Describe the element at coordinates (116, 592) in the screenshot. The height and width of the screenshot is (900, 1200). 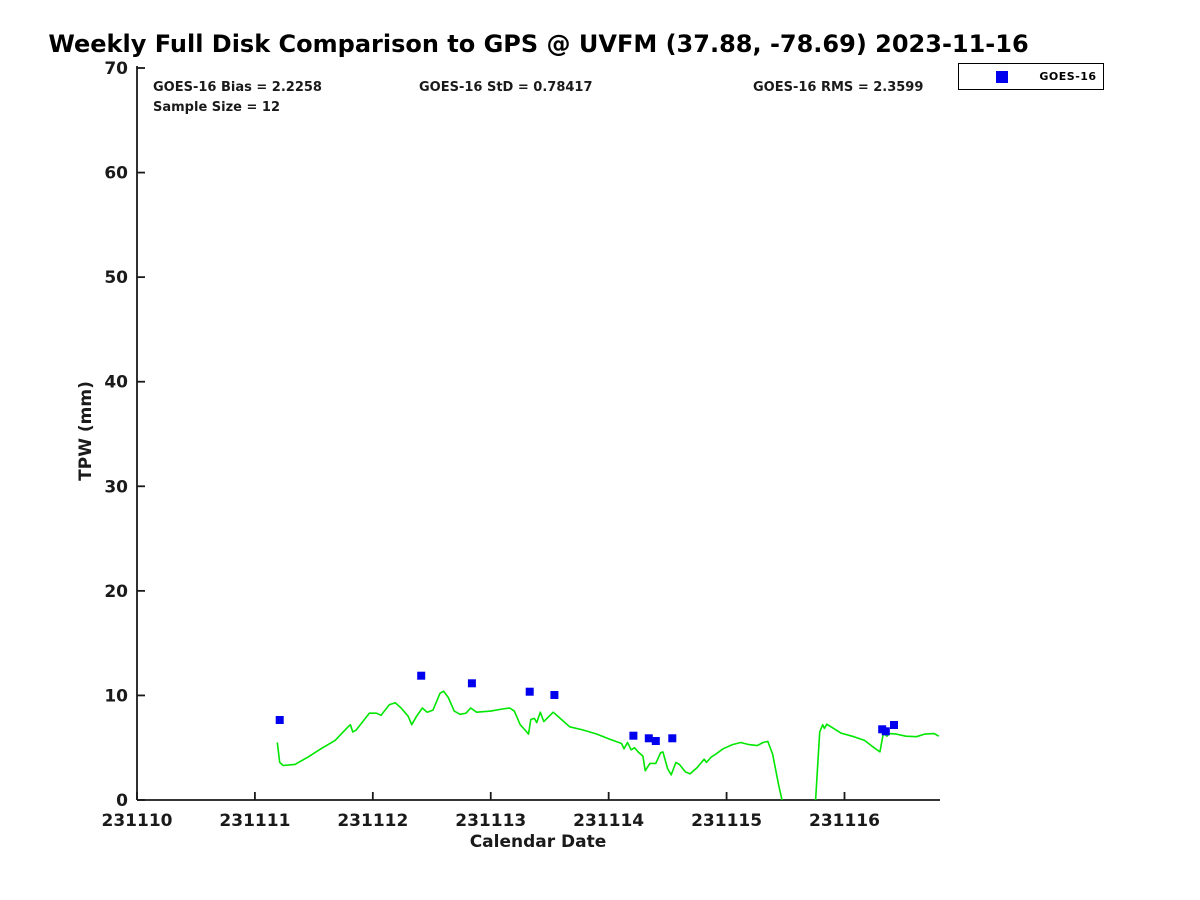
I see `y-tick-label: 20` at that location.